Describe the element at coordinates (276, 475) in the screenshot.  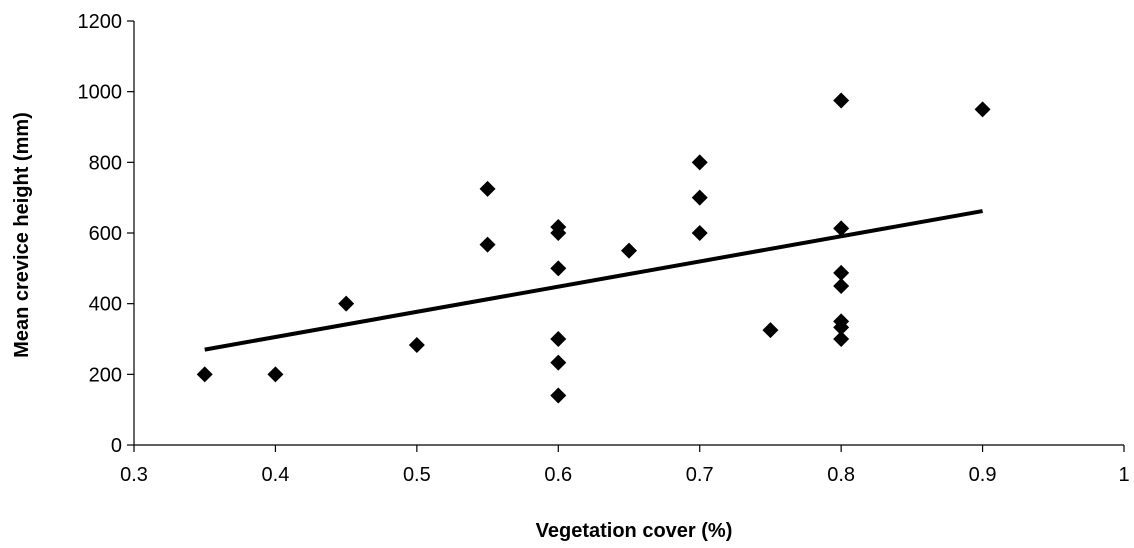
I see `x-tick-label: 0.4` at that location.